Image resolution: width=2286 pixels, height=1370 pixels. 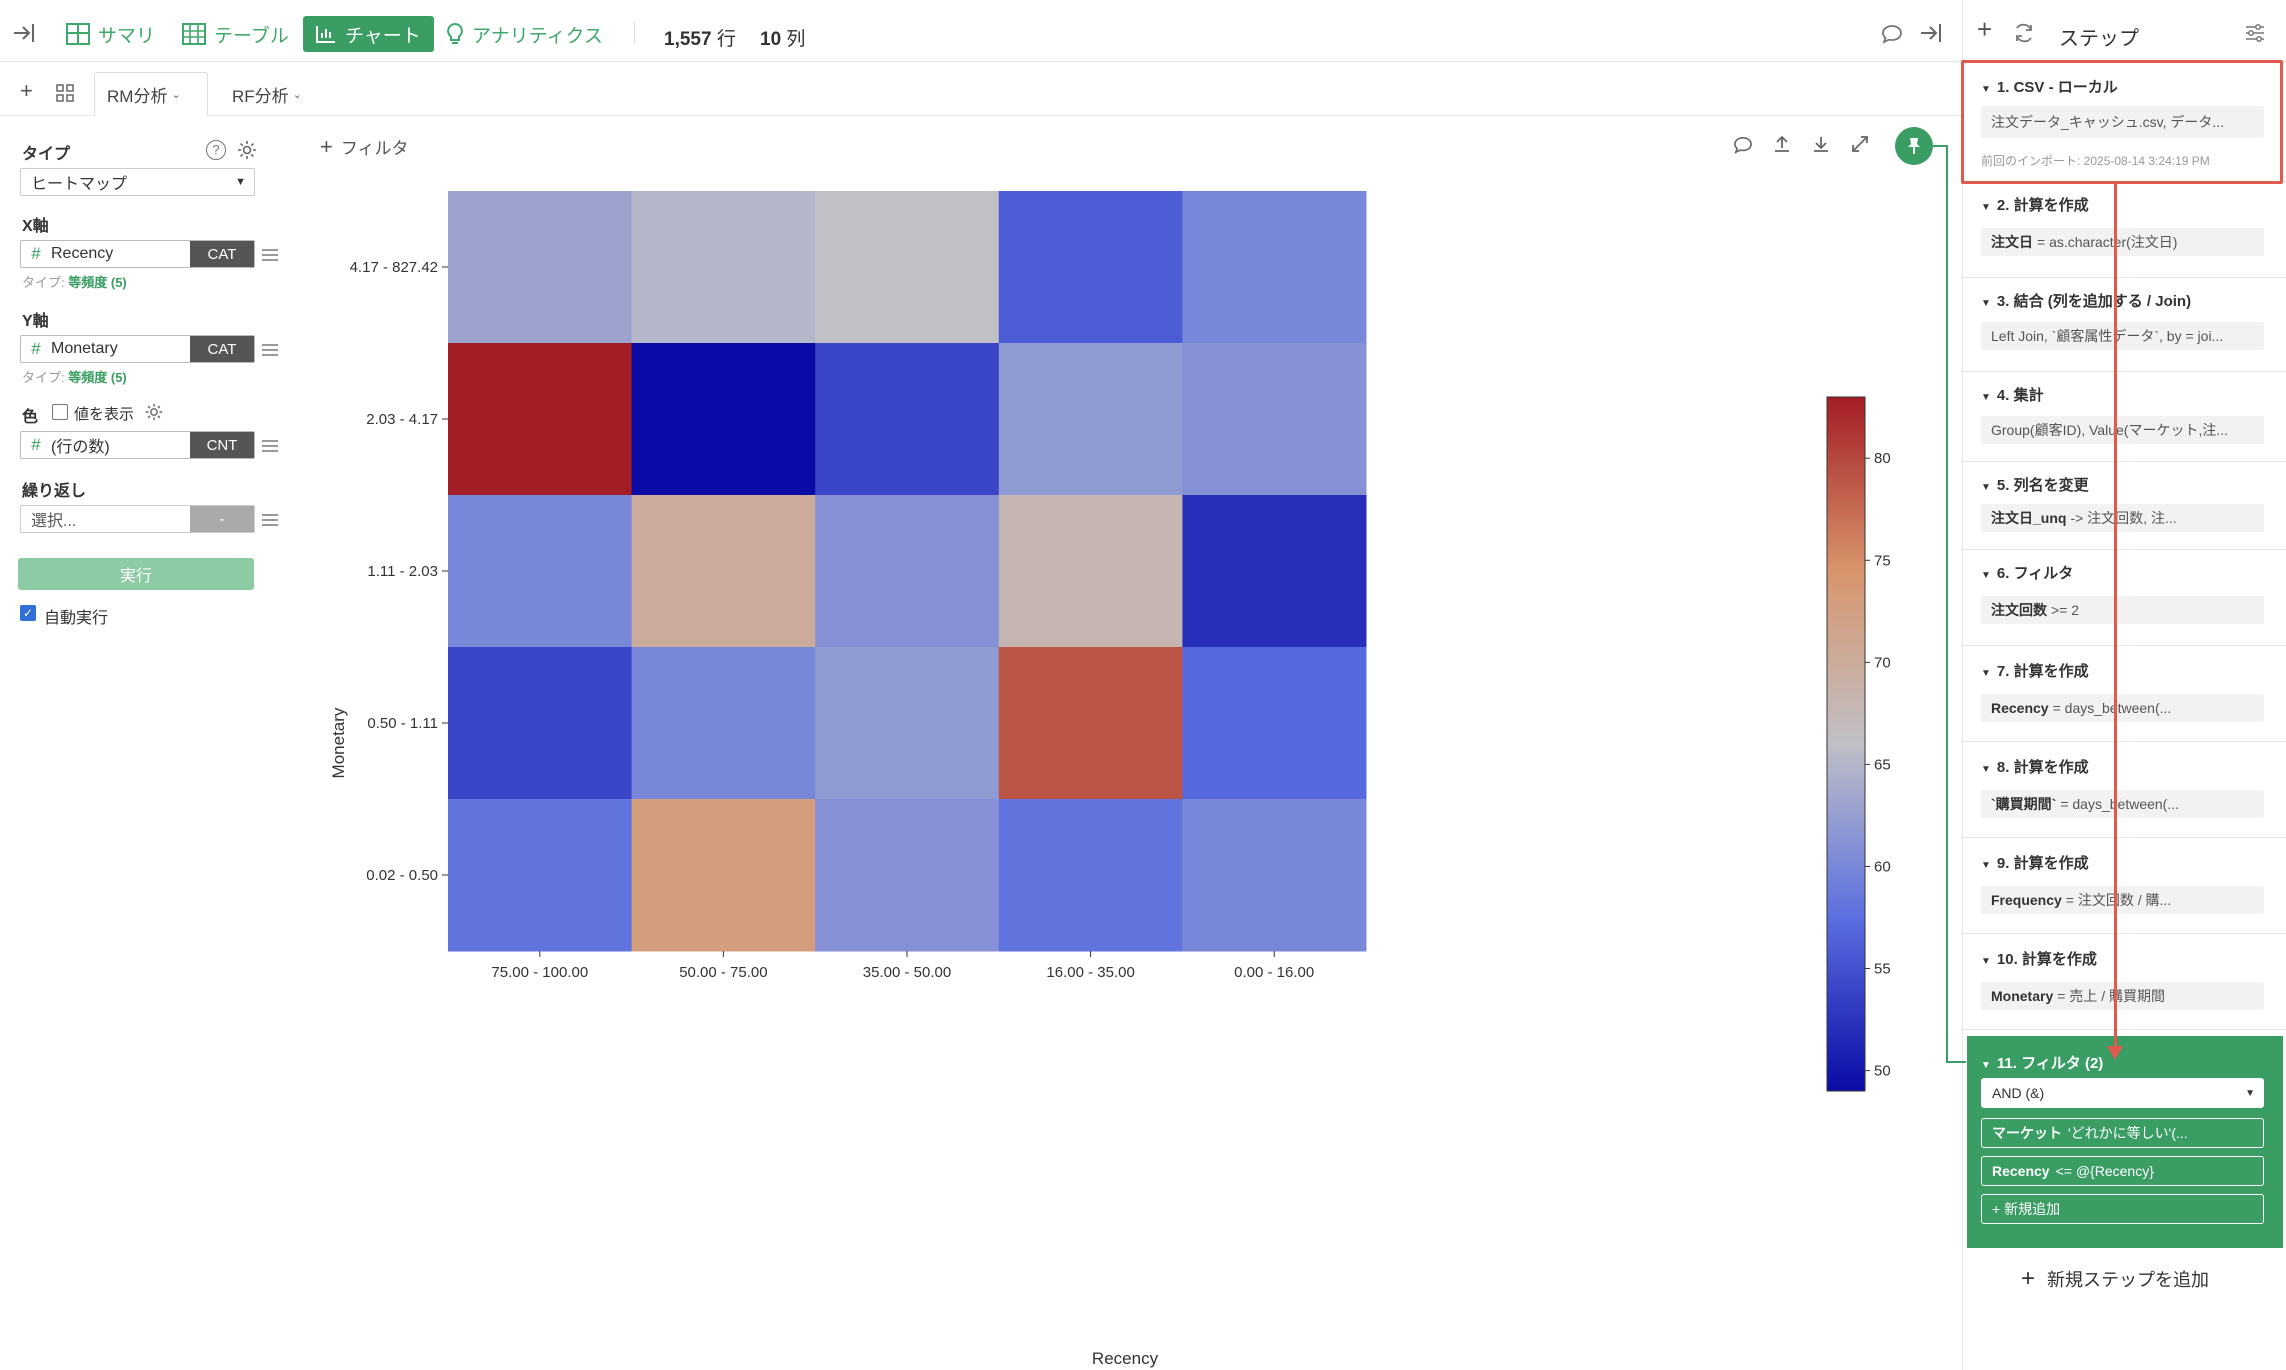 What do you see at coordinates (2042, 485) in the screenshot?
I see `step-5-title-text: 5. 列名を変更` at bounding box center [2042, 485].